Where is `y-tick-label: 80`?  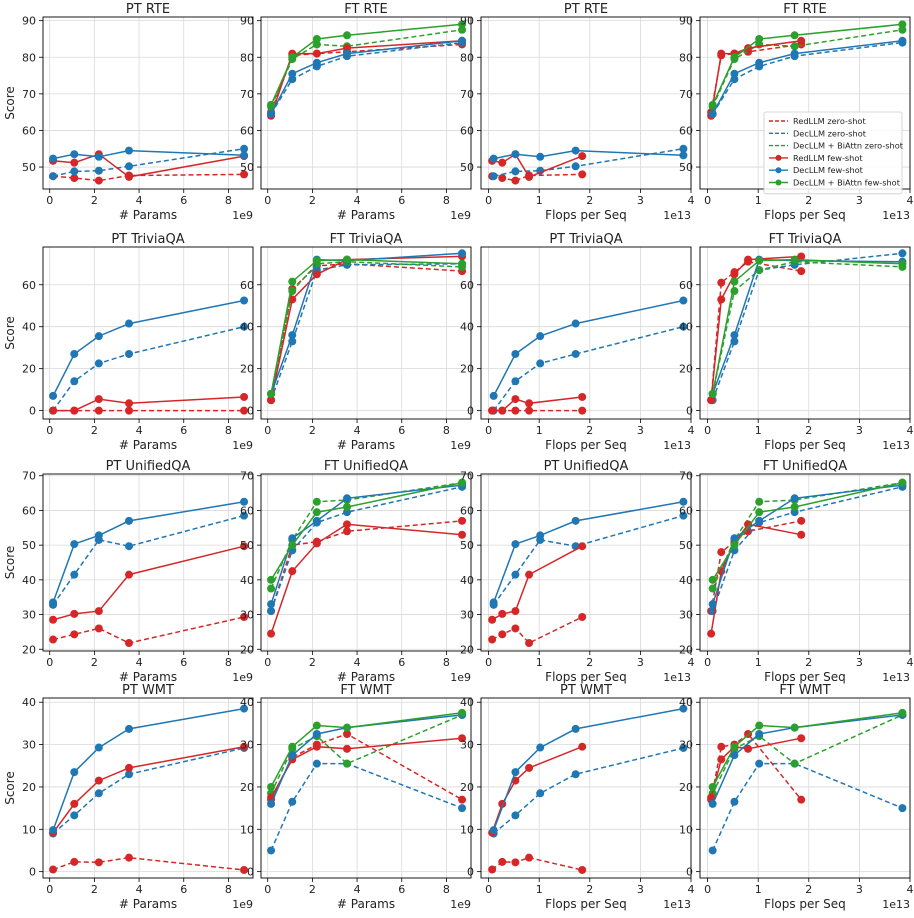 y-tick-label: 80 is located at coordinates (467, 57).